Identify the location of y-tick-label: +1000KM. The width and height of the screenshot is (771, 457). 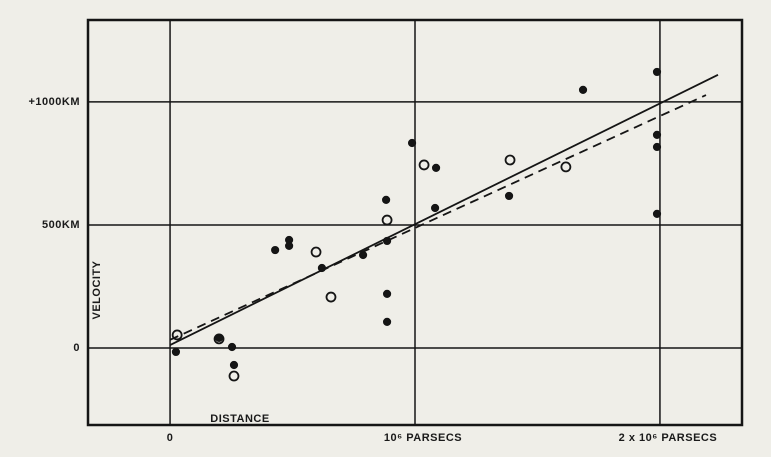
(54, 102).